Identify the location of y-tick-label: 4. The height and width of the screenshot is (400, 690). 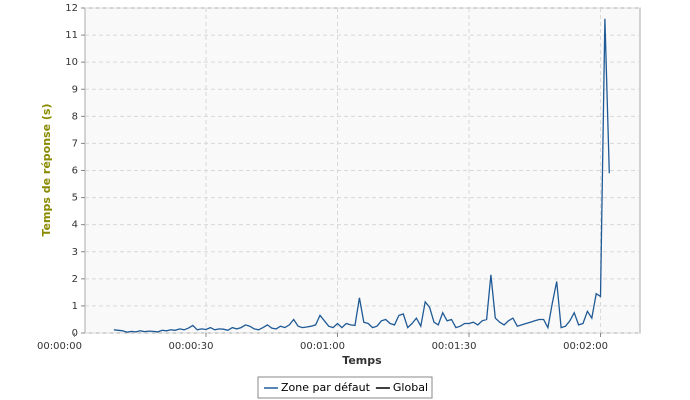
(75, 225).